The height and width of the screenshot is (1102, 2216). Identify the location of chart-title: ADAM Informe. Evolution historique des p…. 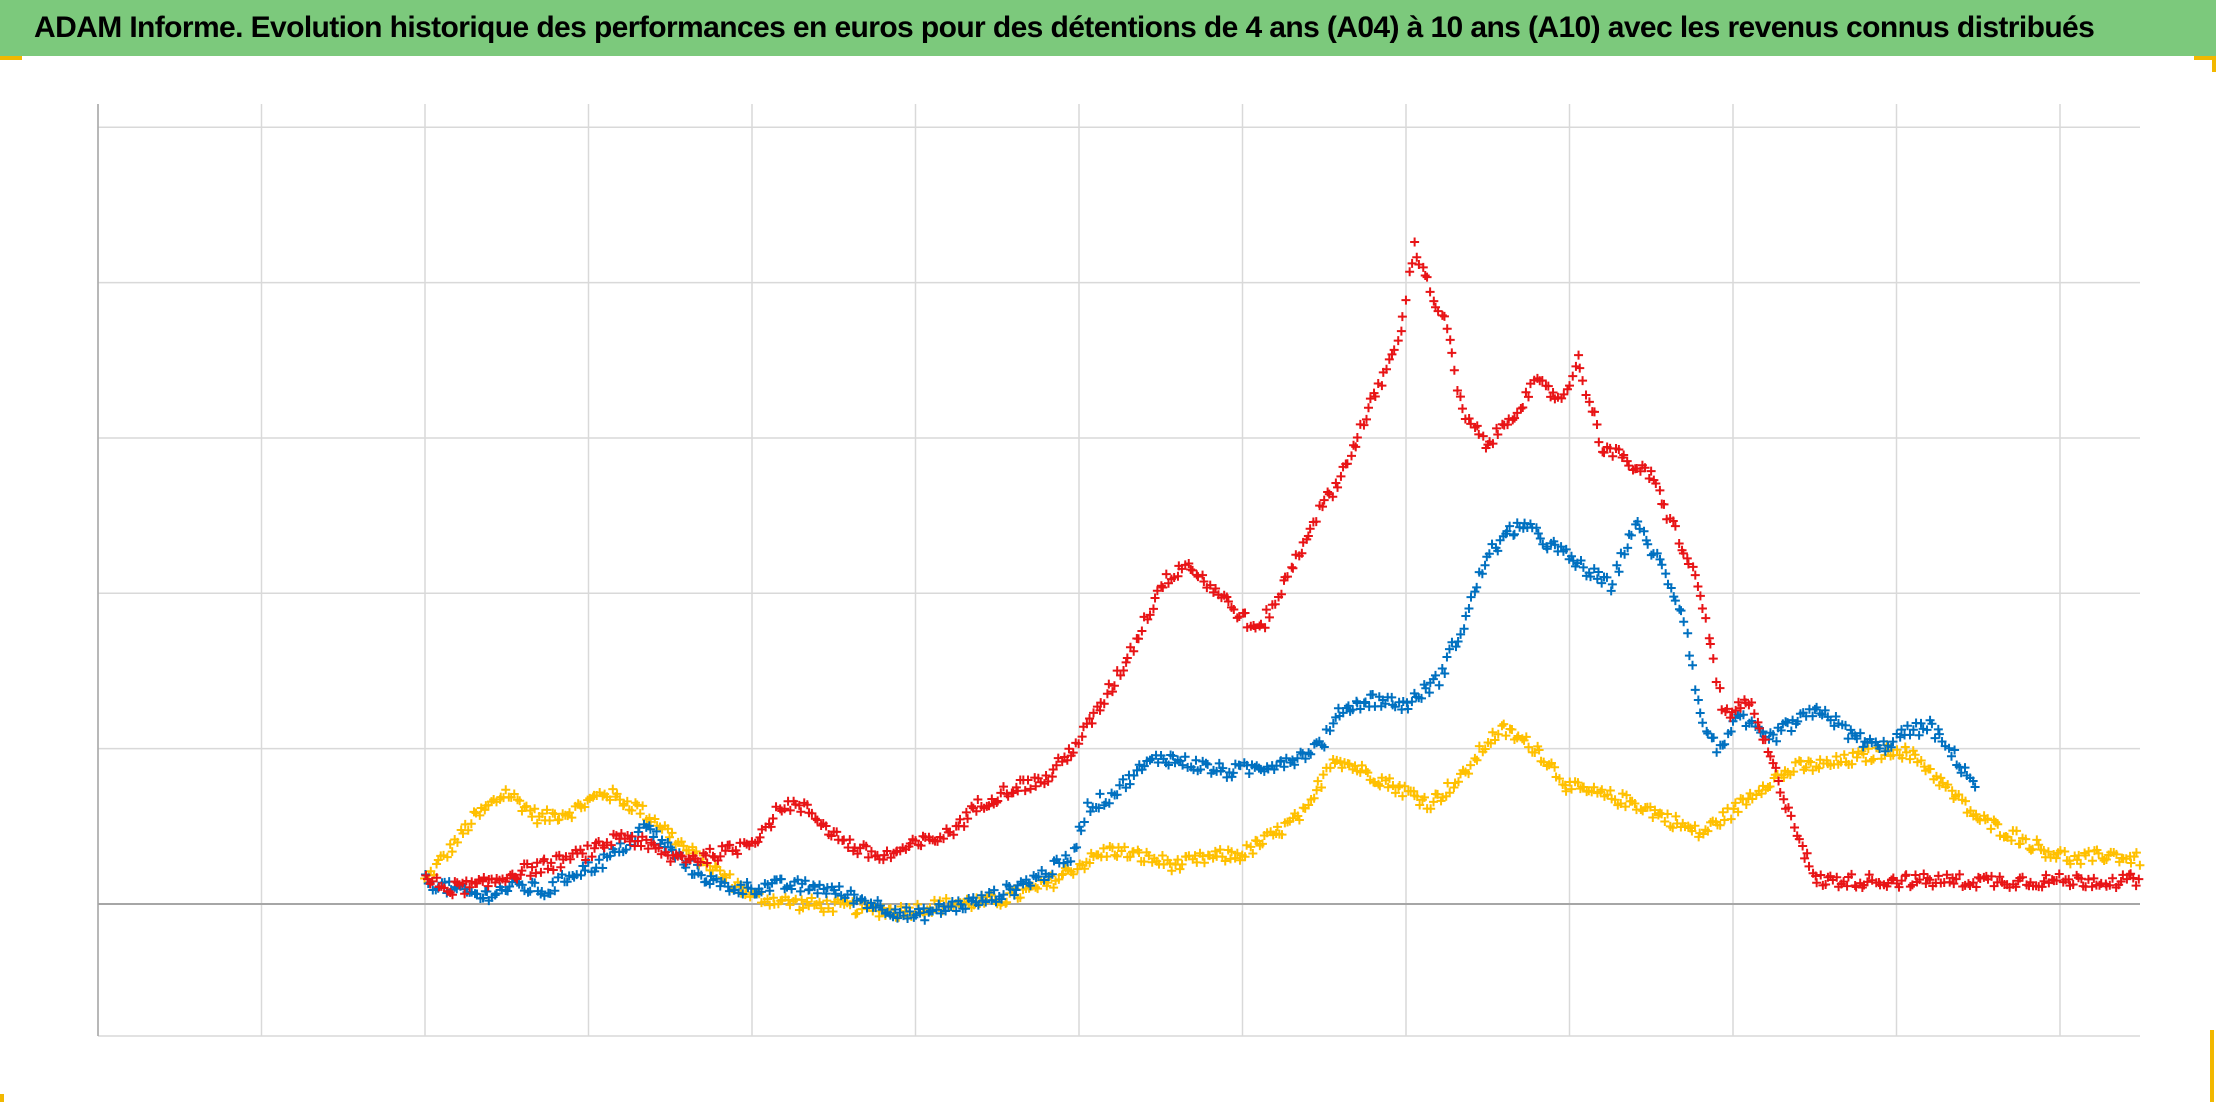
(1064, 27).